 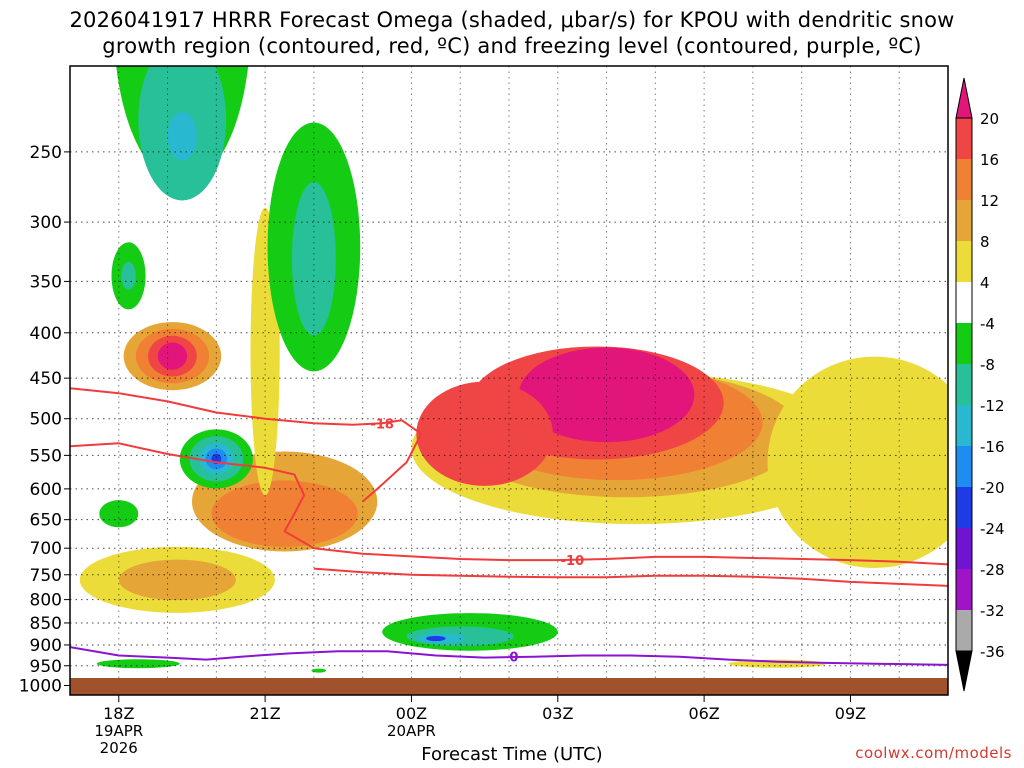 I want to click on x-tick-year-18Z: 2026, so click(x=119, y=748).